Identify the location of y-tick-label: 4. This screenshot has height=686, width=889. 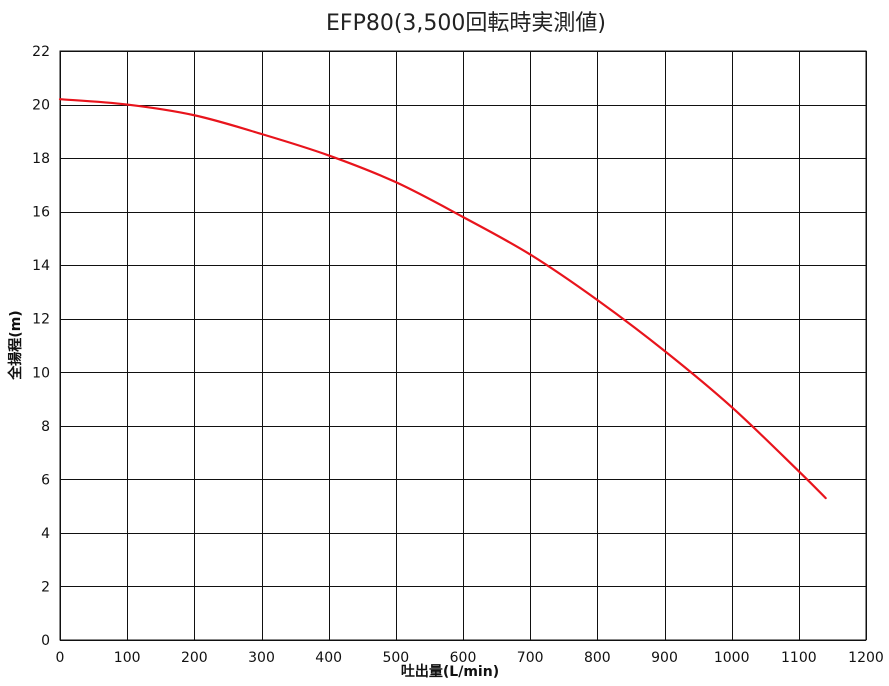
(45, 534).